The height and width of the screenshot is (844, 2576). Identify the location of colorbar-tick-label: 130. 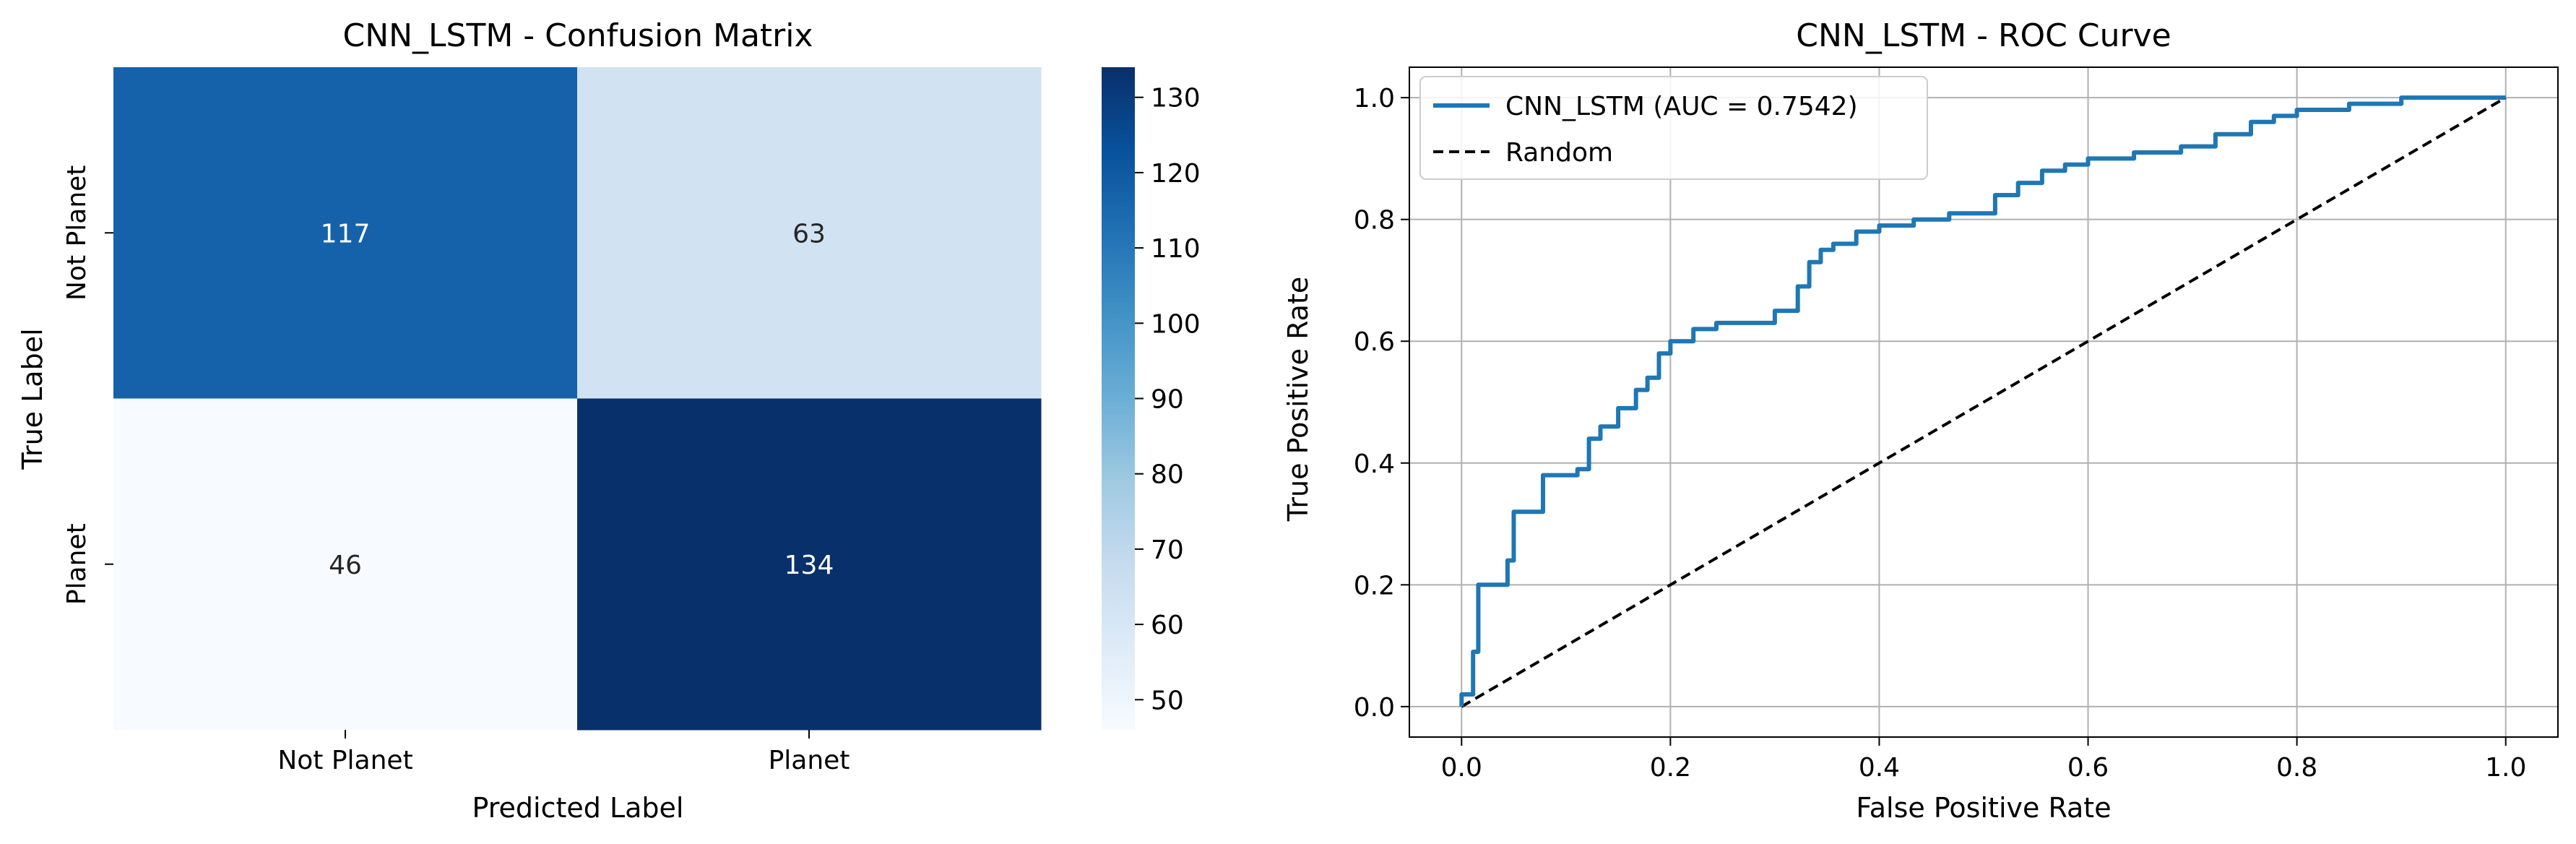
(1176, 98).